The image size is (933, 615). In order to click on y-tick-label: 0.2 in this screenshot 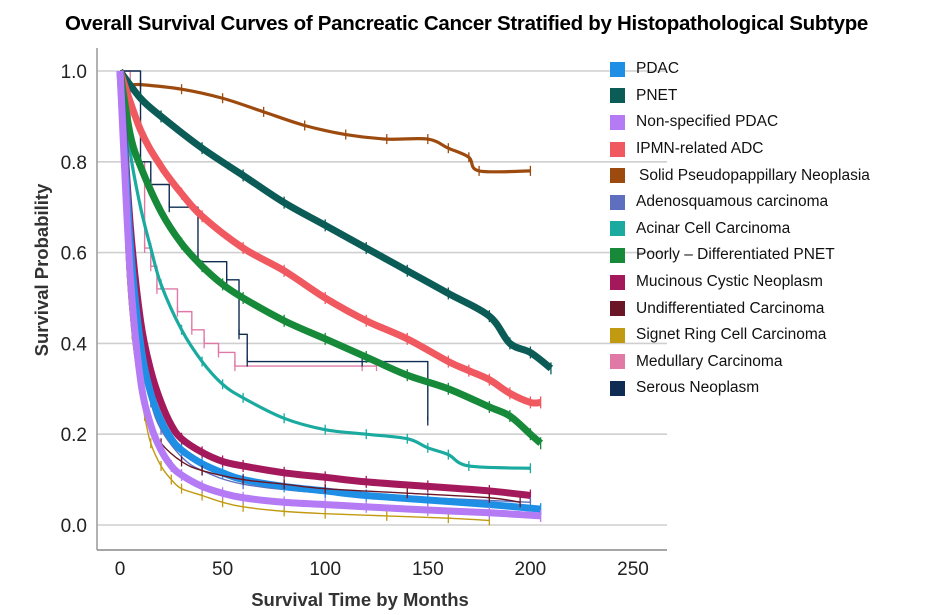, I will do `click(74, 435)`.